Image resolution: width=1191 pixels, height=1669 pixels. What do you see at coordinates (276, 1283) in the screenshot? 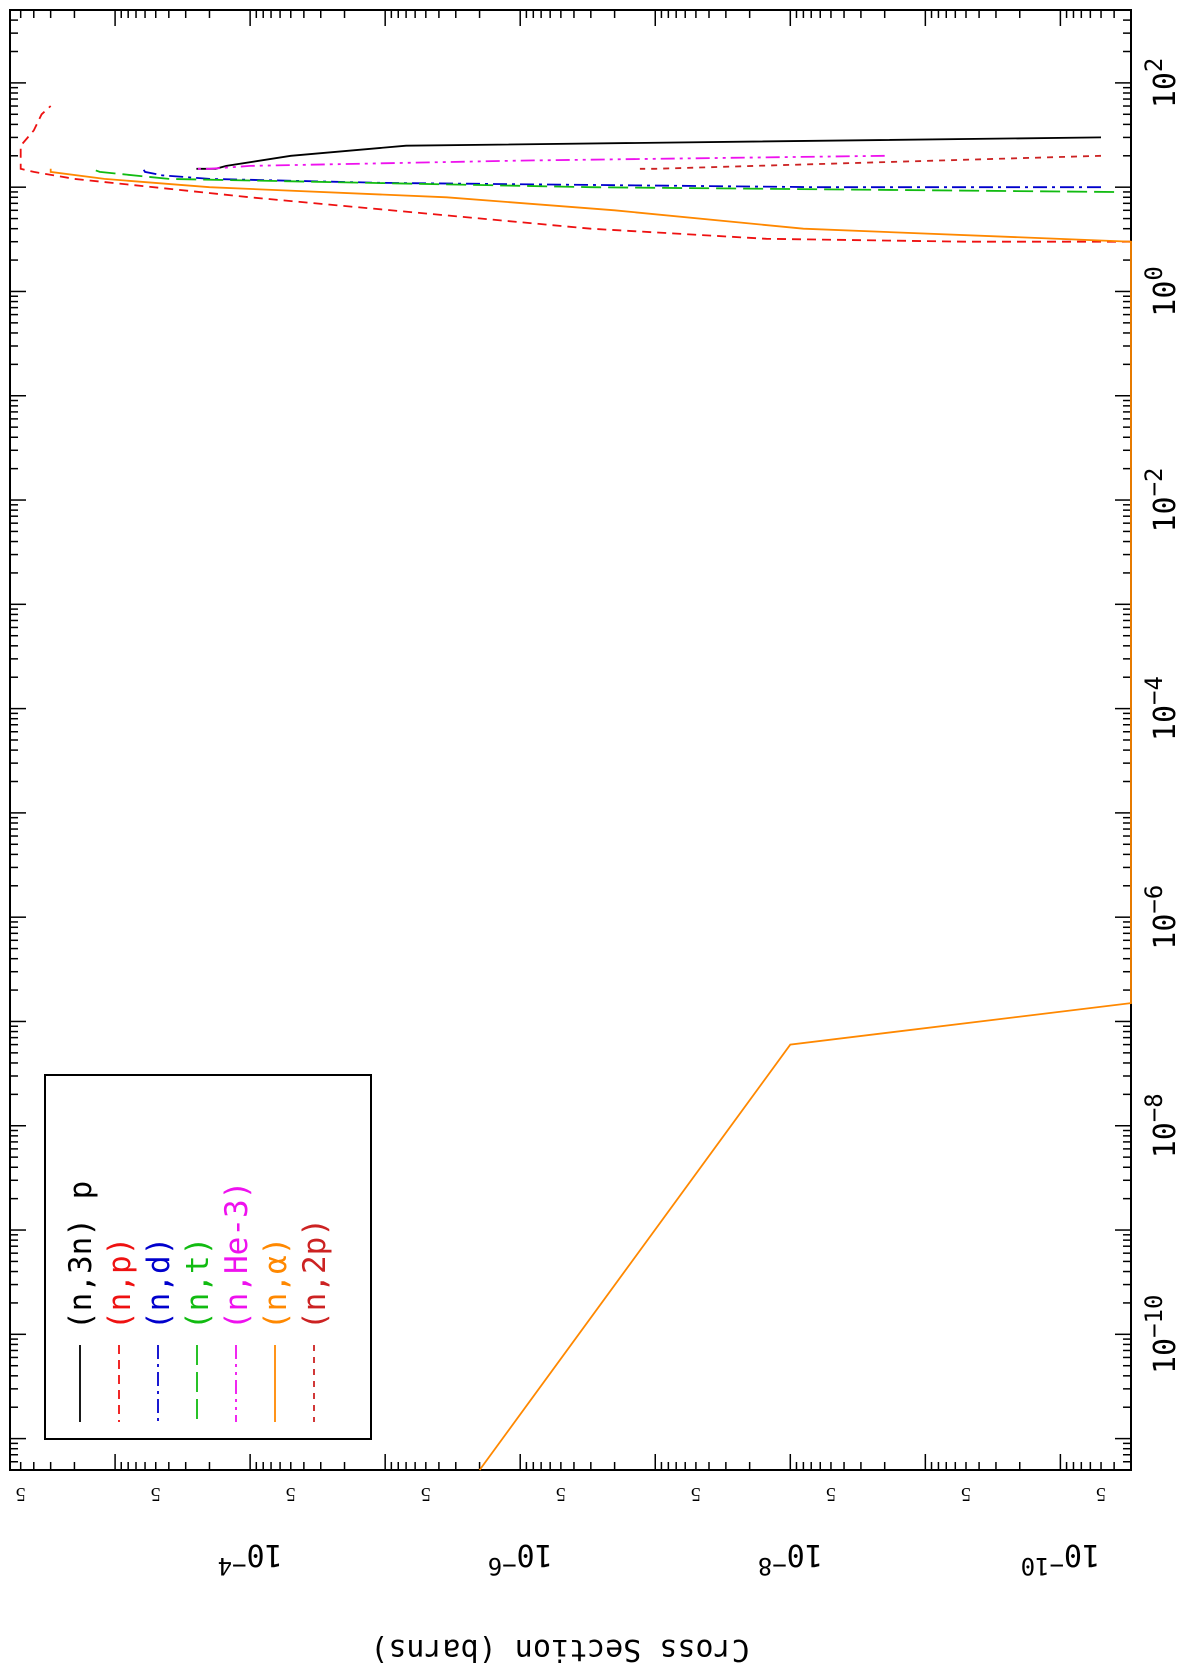
I see `legend-label-5: (n,α)` at bounding box center [276, 1283].